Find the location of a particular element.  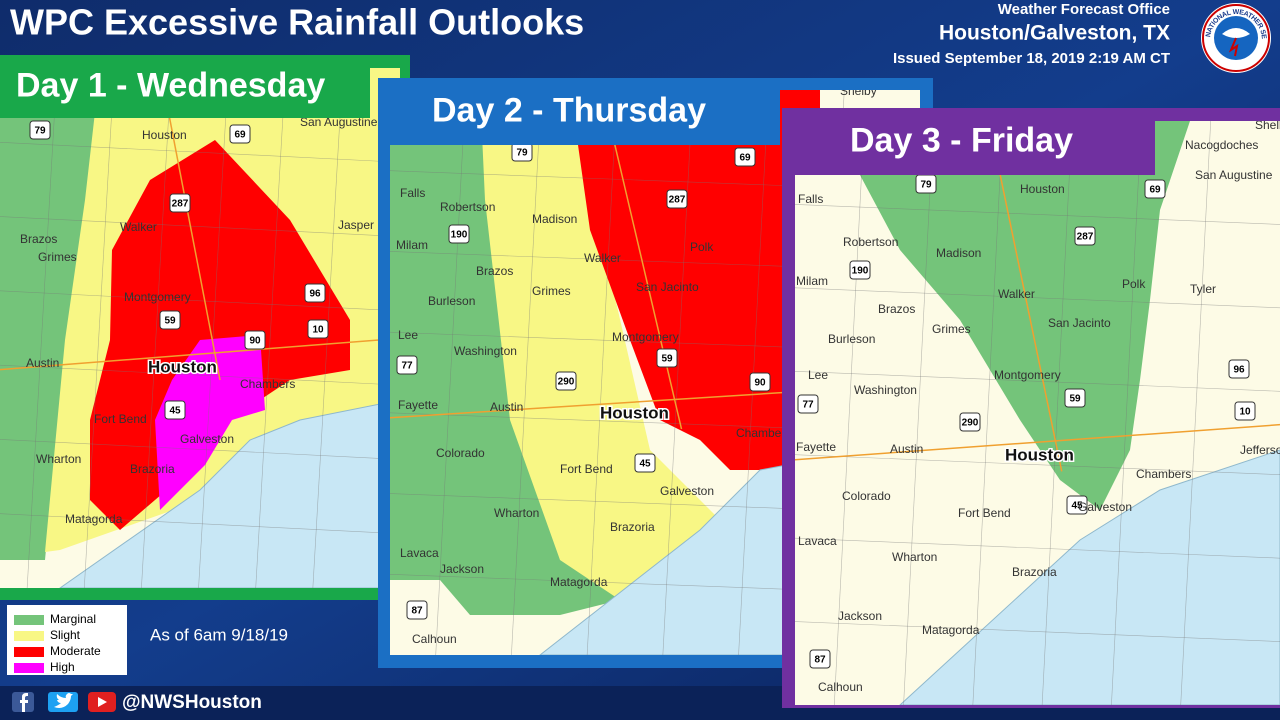

county-label: Fayette is located at coordinates (816, 447).